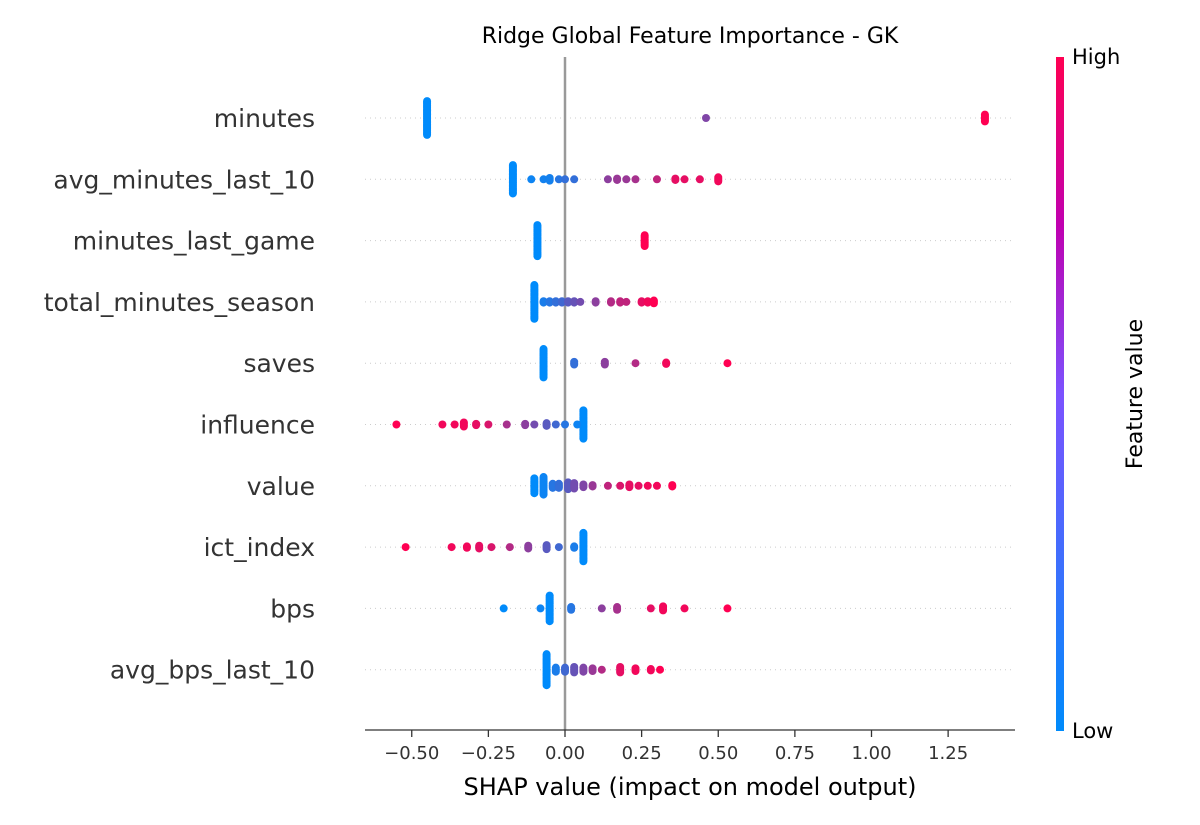  Describe the element at coordinates (676, 747) in the screenshot. I see `x-ticks: −0.50 −0.25 0.00 0.25 0.50 0.75 1.00 1.25` at that location.